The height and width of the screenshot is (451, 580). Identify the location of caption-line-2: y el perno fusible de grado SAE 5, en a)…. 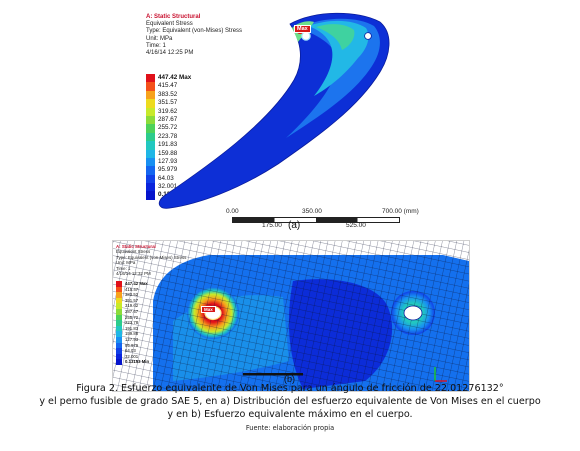
(290, 401).